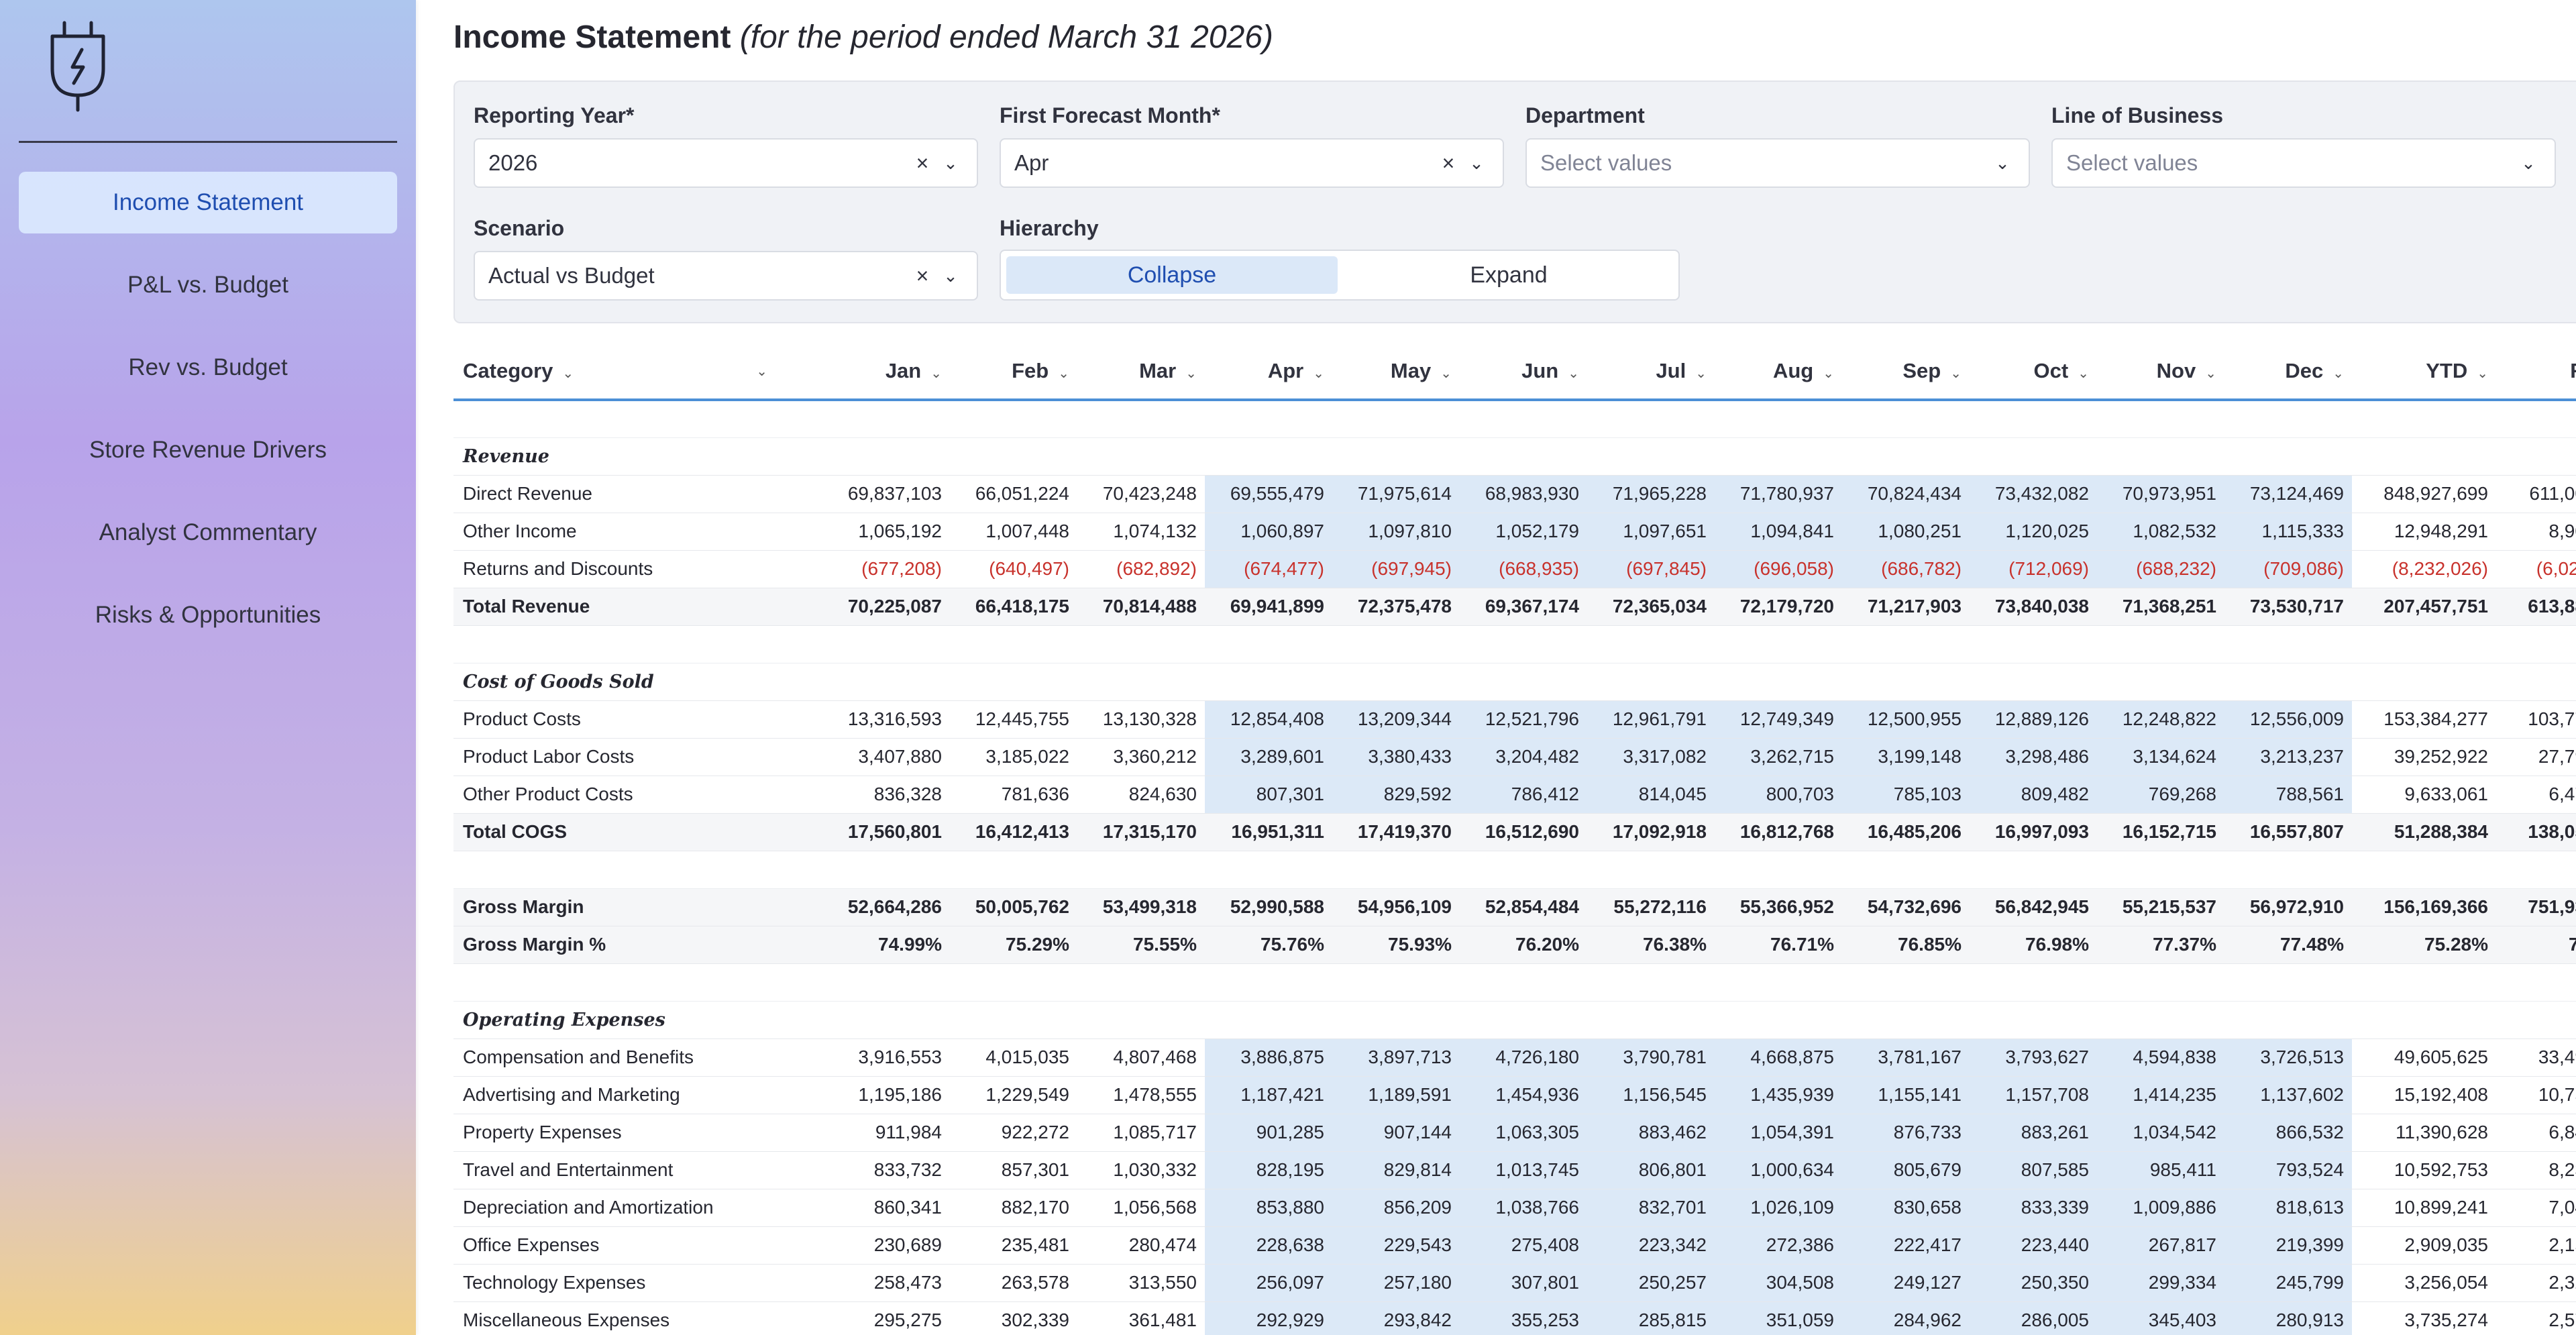 This screenshot has height=1335, width=2576. I want to click on column-header-jun: Jun ⌄, so click(1523, 372).